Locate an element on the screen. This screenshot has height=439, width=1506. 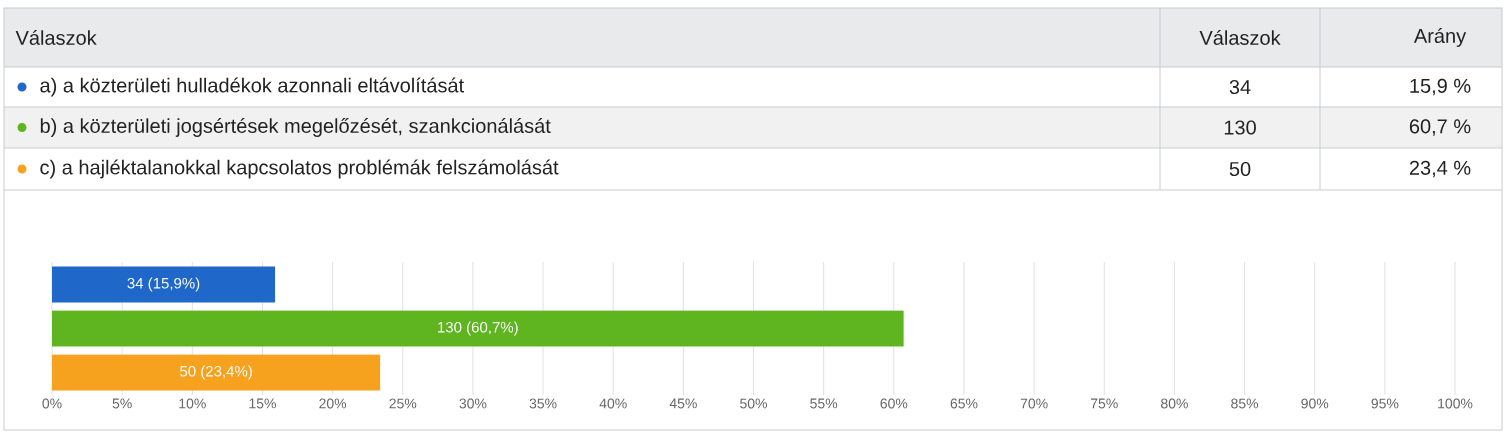
x-tick-label: 0% is located at coordinates (52, 403).